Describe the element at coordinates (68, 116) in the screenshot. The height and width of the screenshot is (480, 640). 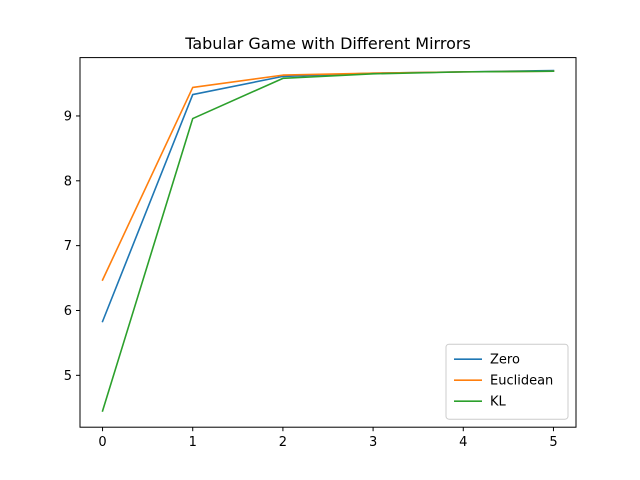
I see `y-tick-label: 9` at that location.